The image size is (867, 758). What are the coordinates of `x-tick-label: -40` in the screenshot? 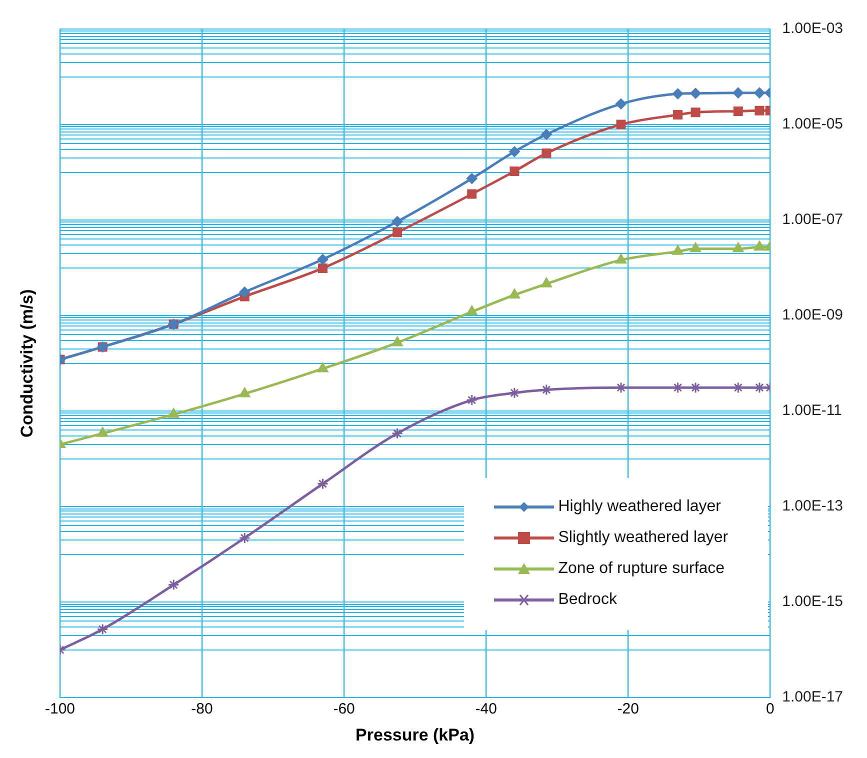 It's located at (486, 709).